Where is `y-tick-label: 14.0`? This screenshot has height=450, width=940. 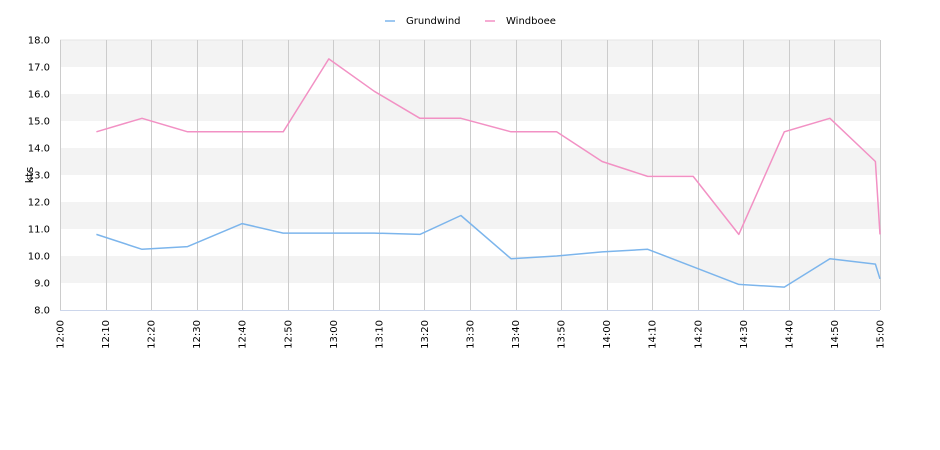
y-tick-label: 14.0 is located at coordinates (39, 149).